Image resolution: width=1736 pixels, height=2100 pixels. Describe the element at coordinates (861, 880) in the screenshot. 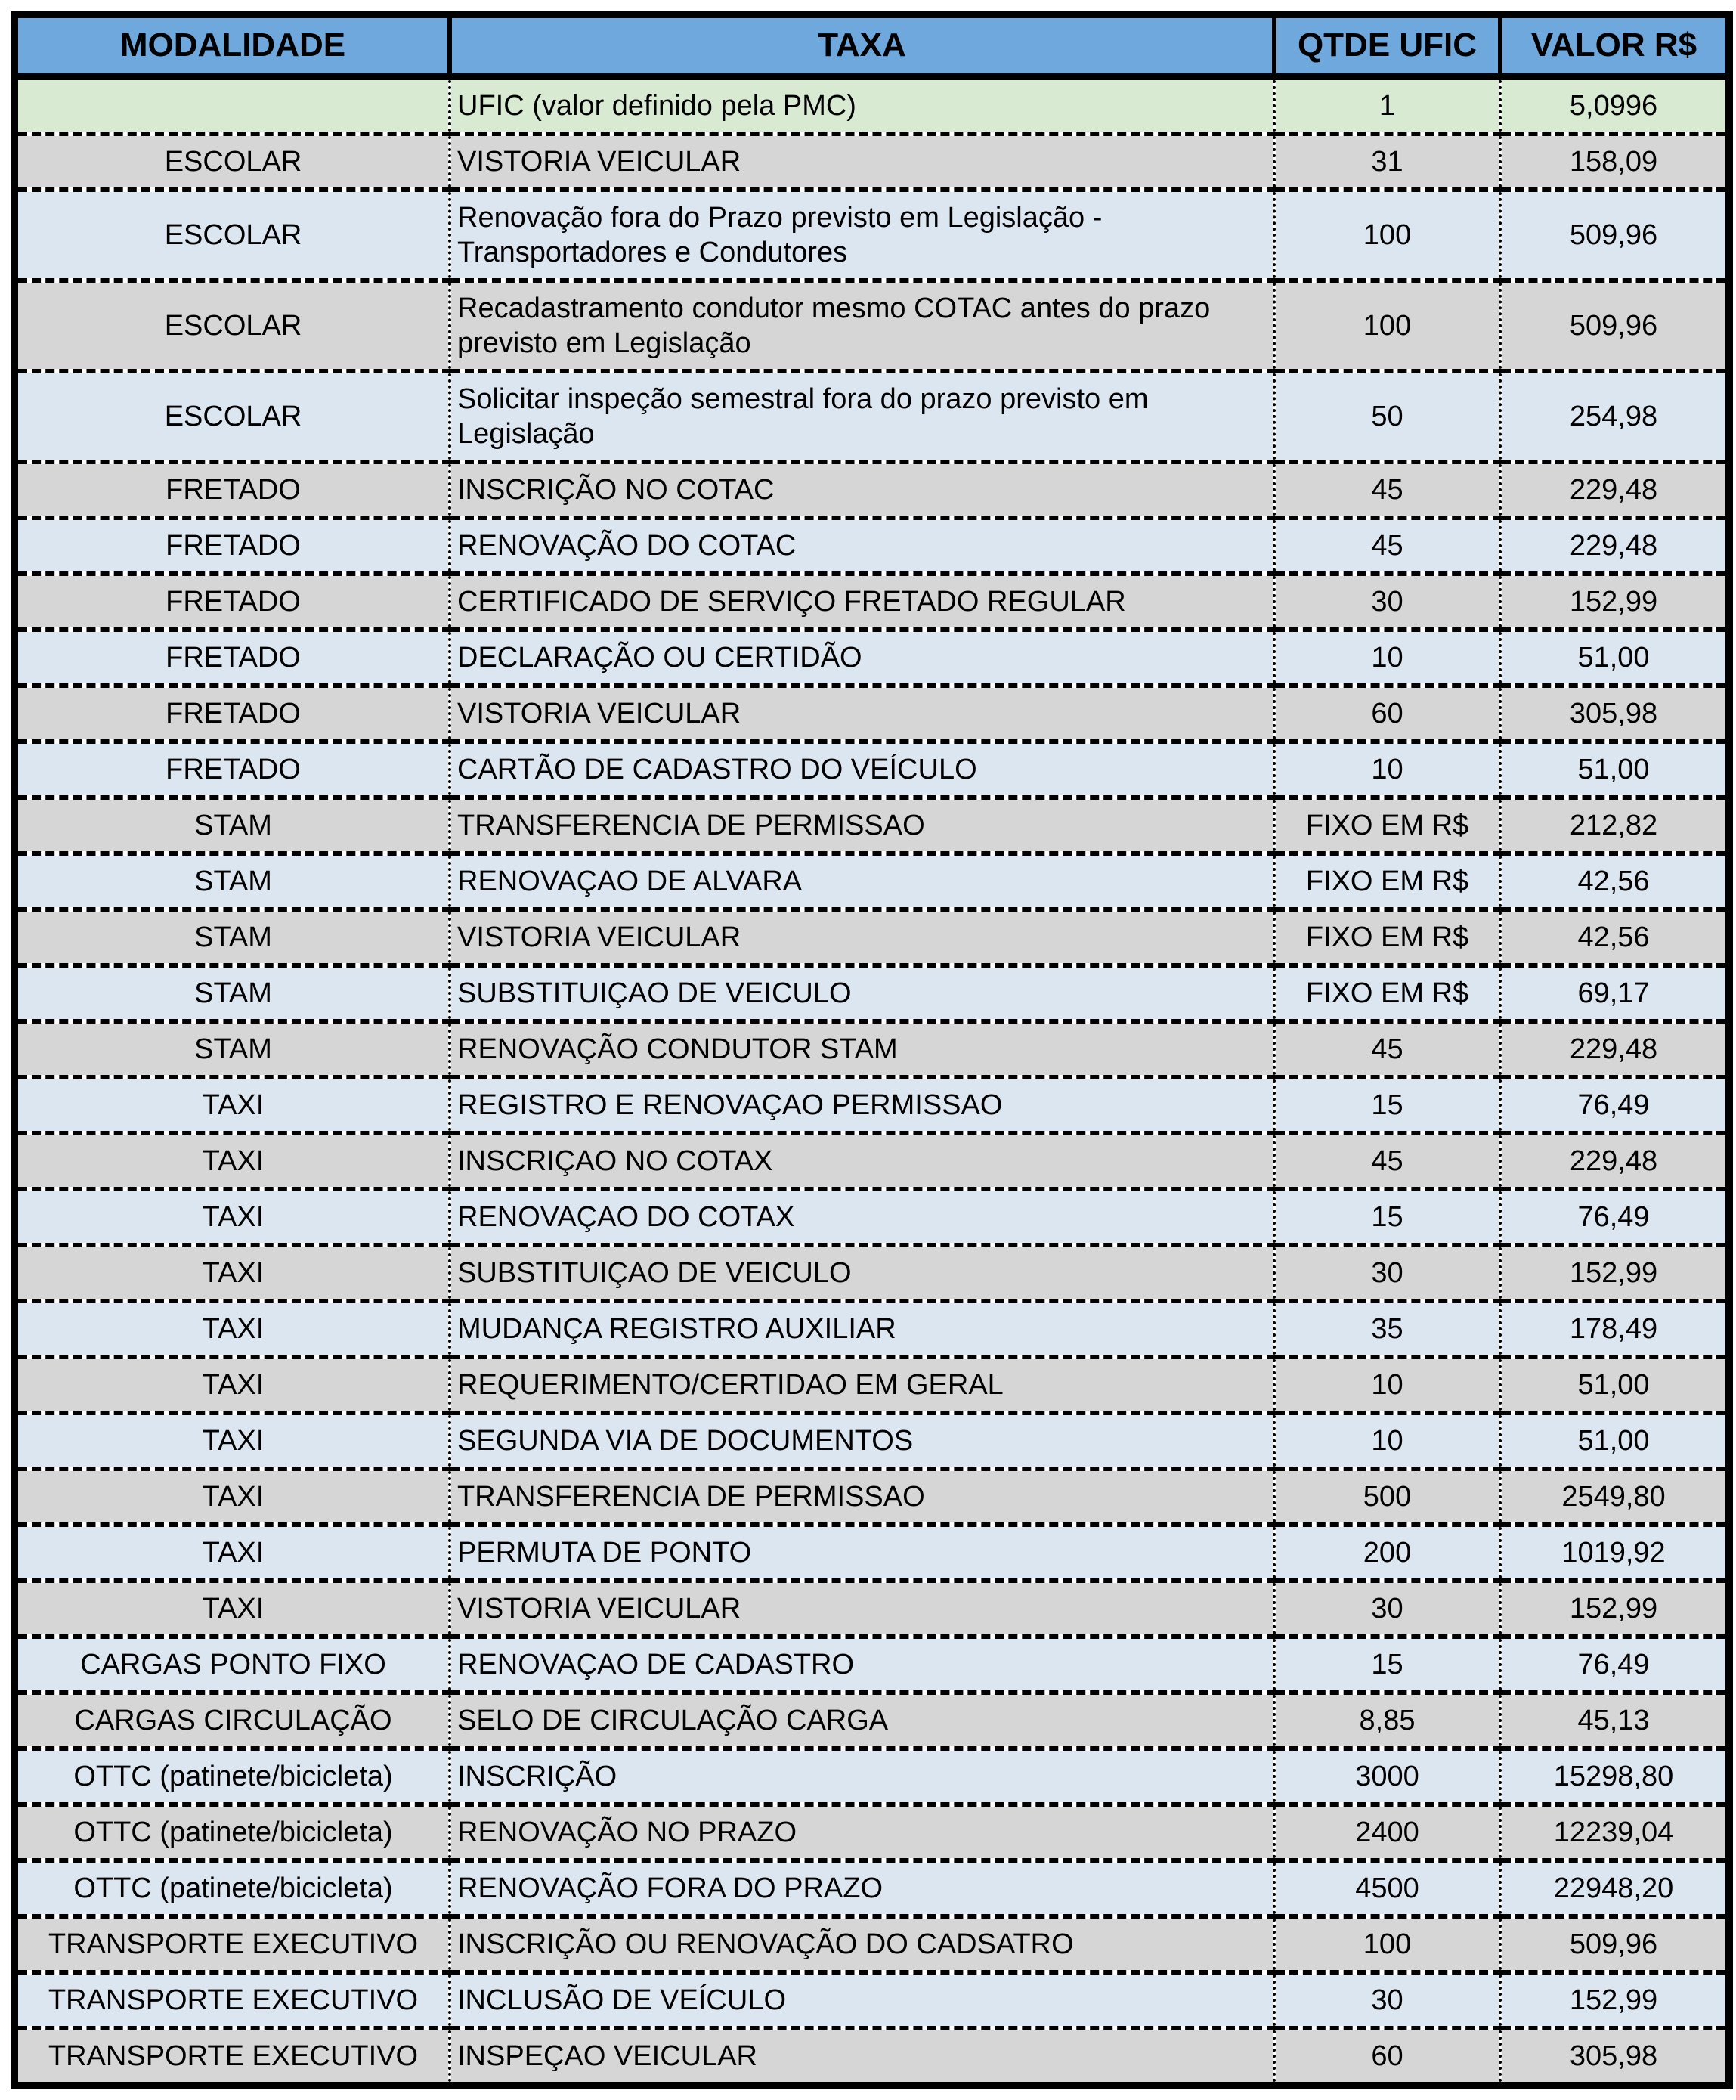

I see `taxa-cell: RENOVAÇAO DE ALVARA` at that location.